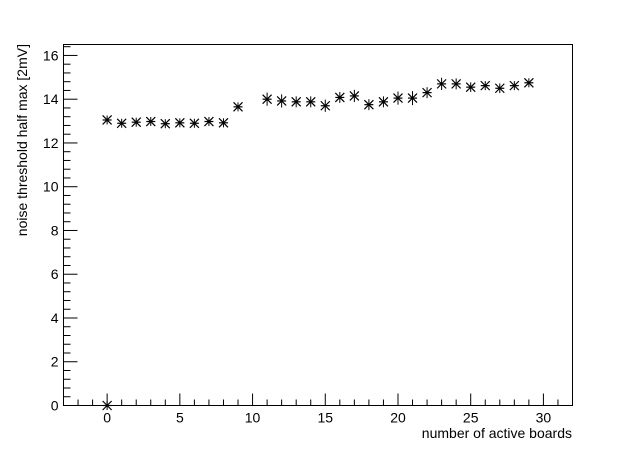 The image size is (636, 452). Describe the element at coordinates (22, 140) in the screenshot. I see `y-axis-title: noise threshold half max [2mV]` at that location.